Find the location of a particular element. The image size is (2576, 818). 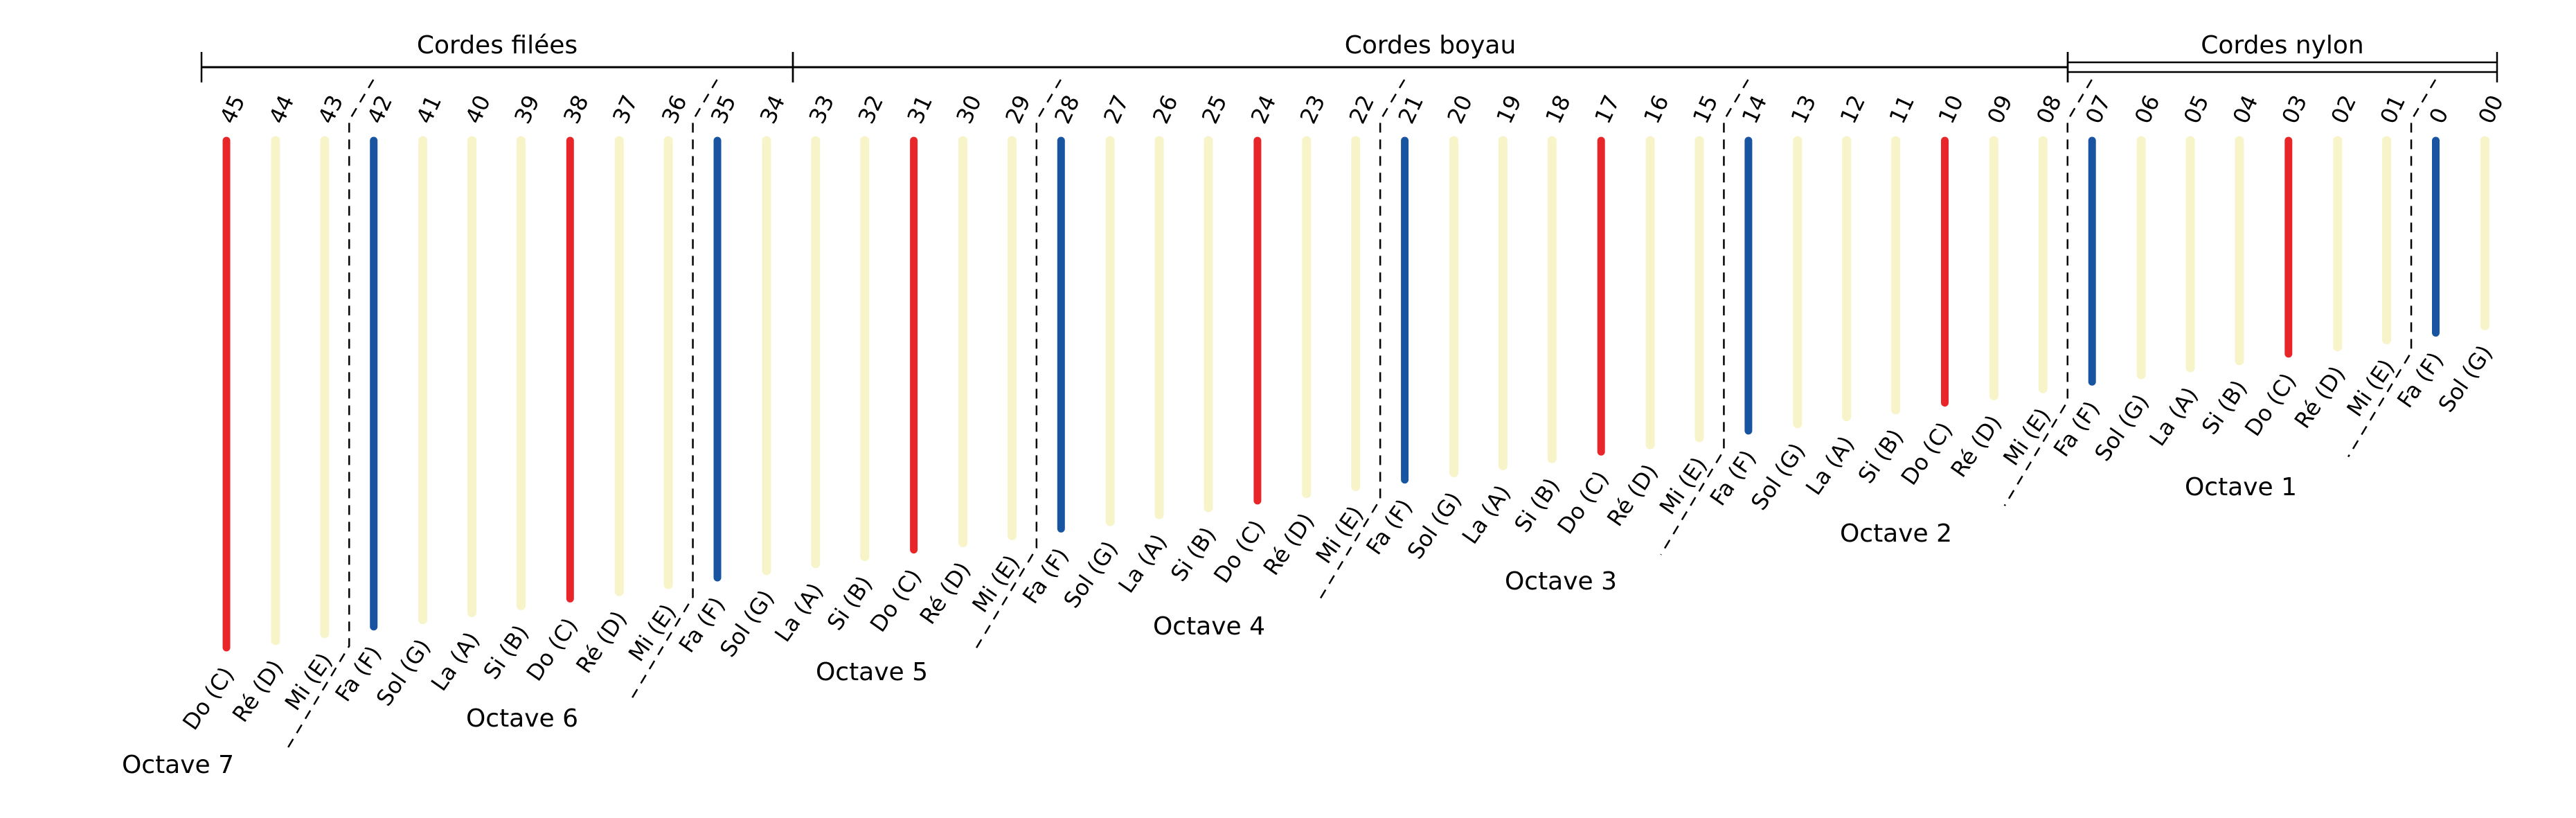

string-17: 17 Do (C) is located at coordinates (1589, 315).